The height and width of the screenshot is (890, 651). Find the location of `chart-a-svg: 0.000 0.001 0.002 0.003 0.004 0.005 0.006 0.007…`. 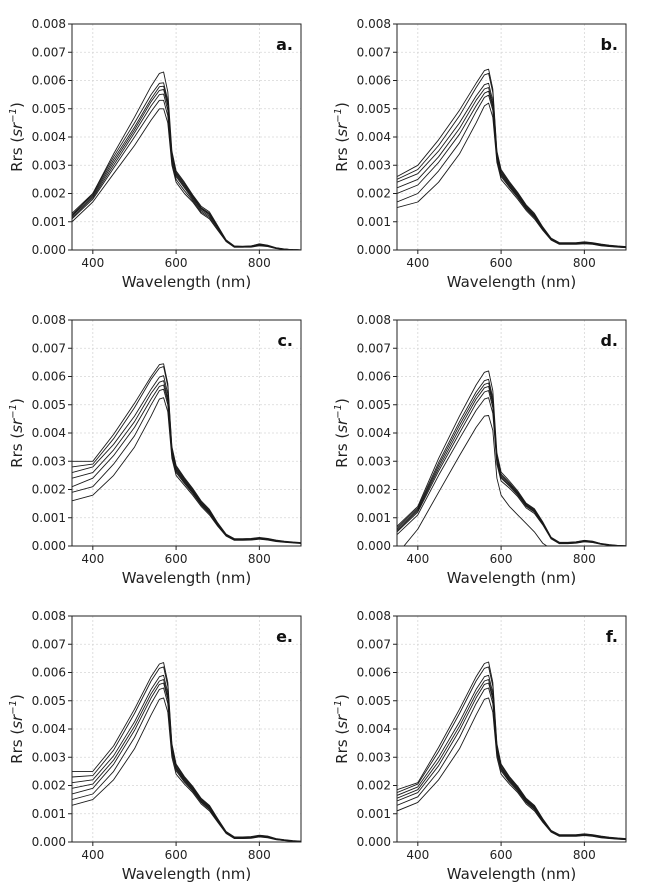

chart-a-svg: 0.000 0.001 0.002 0.003 0.004 0.005 0.006 0.007… is located at coordinates (155, 154).